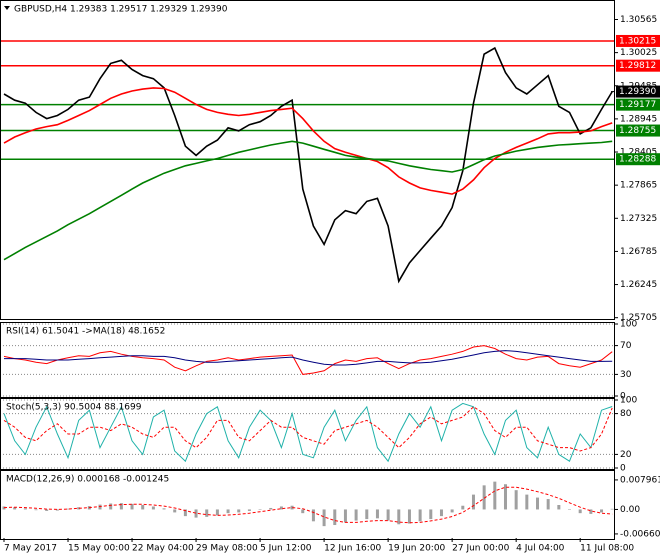  What do you see at coordinates (638, 285) in the screenshot?
I see `y-tick-label: 1.26245` at bounding box center [638, 285].